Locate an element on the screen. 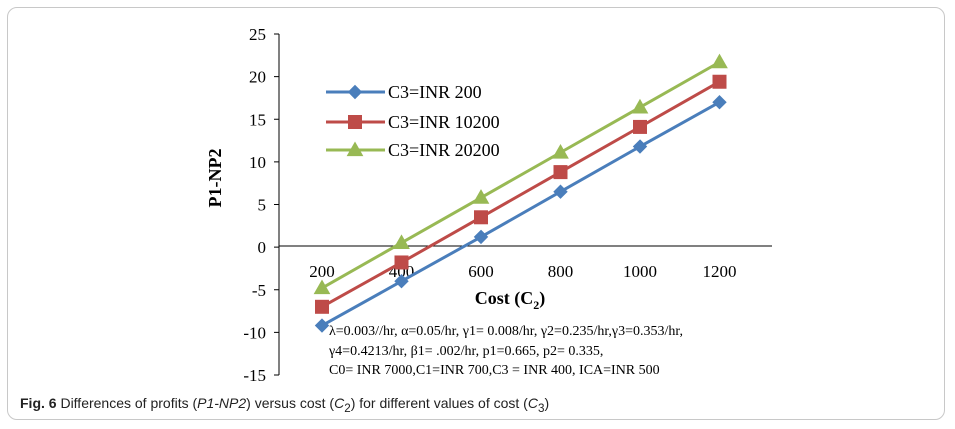 Image resolution: width=955 pixels, height=429 pixels. y-tick-label: 0 is located at coordinates (262, 247).